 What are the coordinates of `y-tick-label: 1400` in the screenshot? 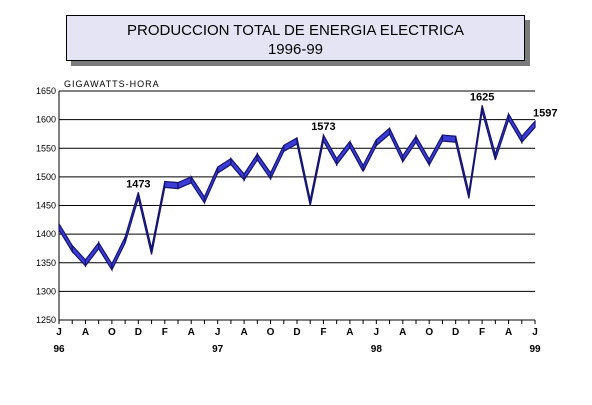 It's located at (46, 234).